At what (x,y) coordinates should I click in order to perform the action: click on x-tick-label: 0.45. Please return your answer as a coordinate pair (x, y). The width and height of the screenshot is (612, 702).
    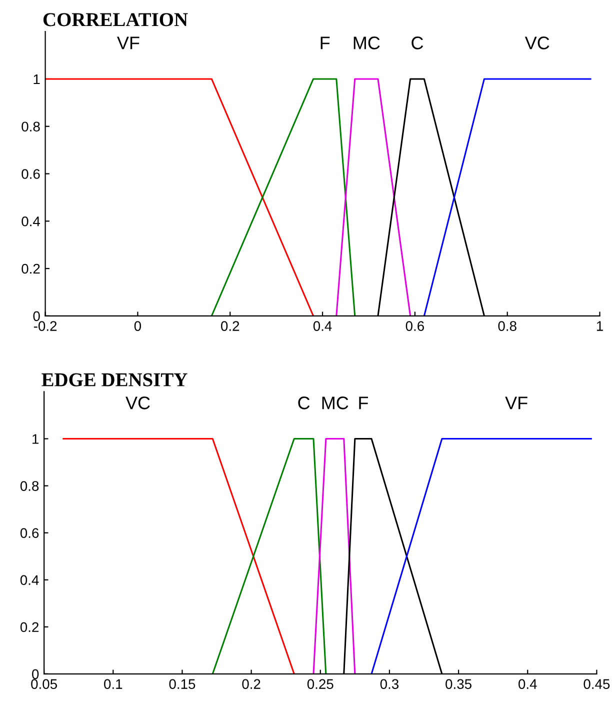
    Looking at the image, I should click on (597, 684).